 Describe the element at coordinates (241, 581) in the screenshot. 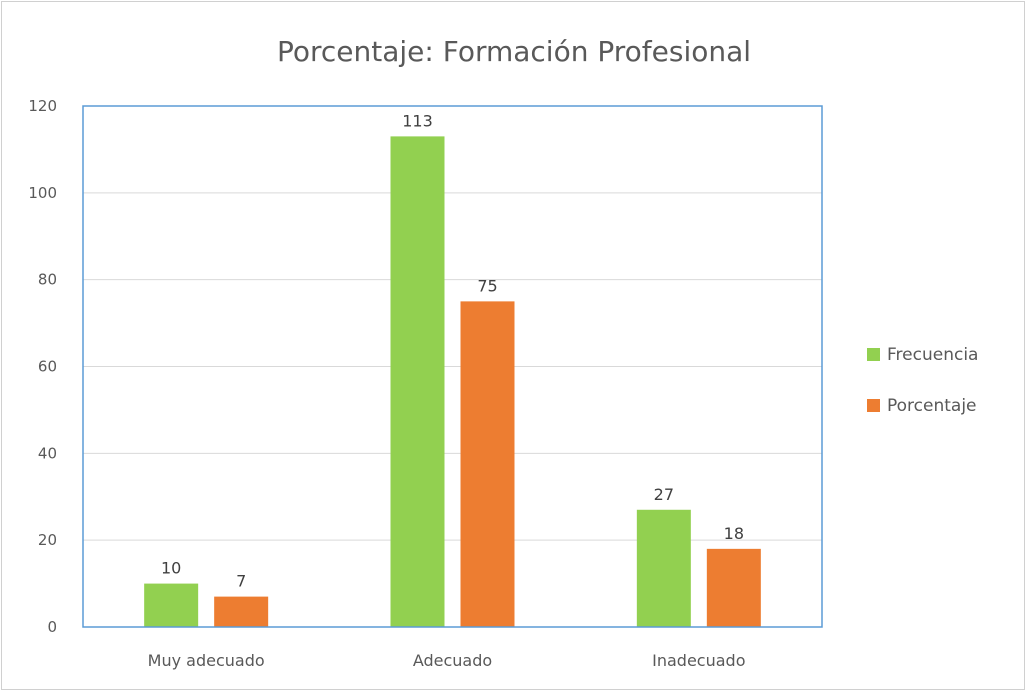

I see `data-label: 7` at that location.